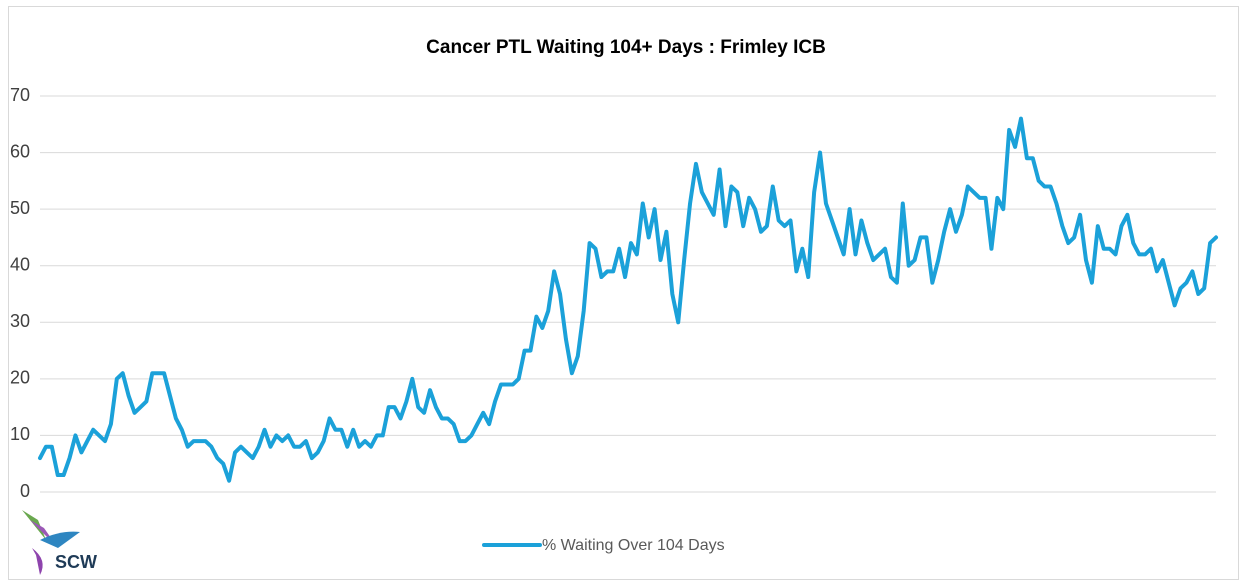 This screenshot has width=1247, height=585. I want to click on legend-label: % Waiting Over 104 Days, so click(633, 545).